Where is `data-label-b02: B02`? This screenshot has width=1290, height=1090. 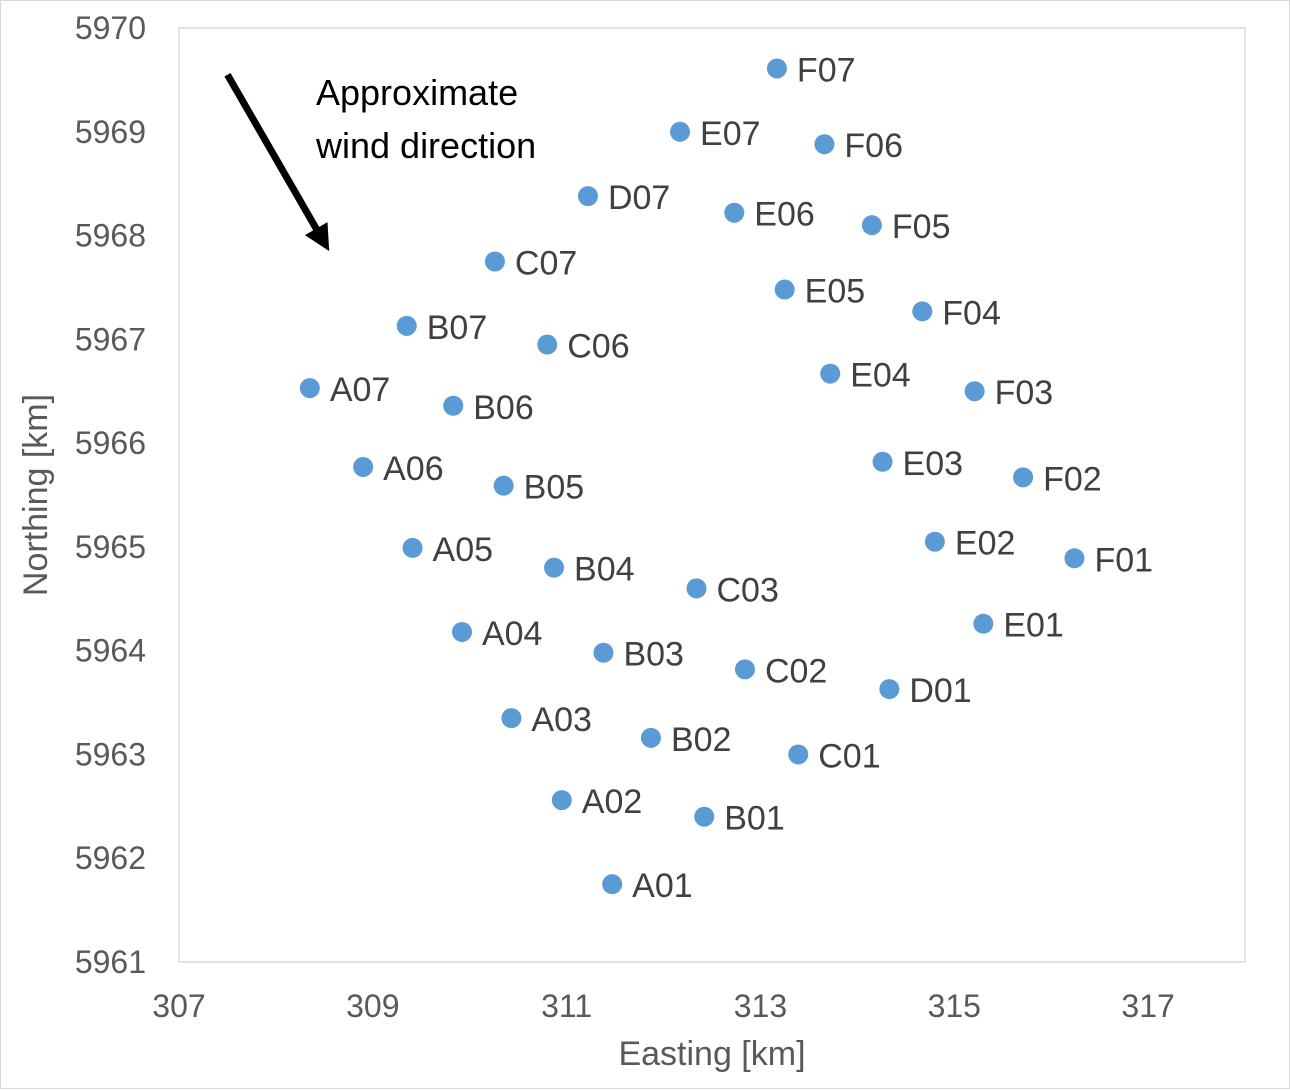
data-label-b02: B02 is located at coordinates (701, 740).